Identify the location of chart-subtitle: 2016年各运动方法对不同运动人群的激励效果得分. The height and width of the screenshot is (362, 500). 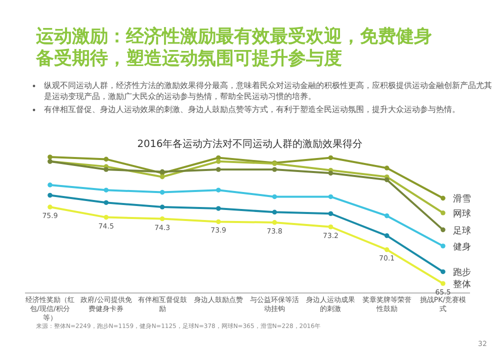
(250, 144).